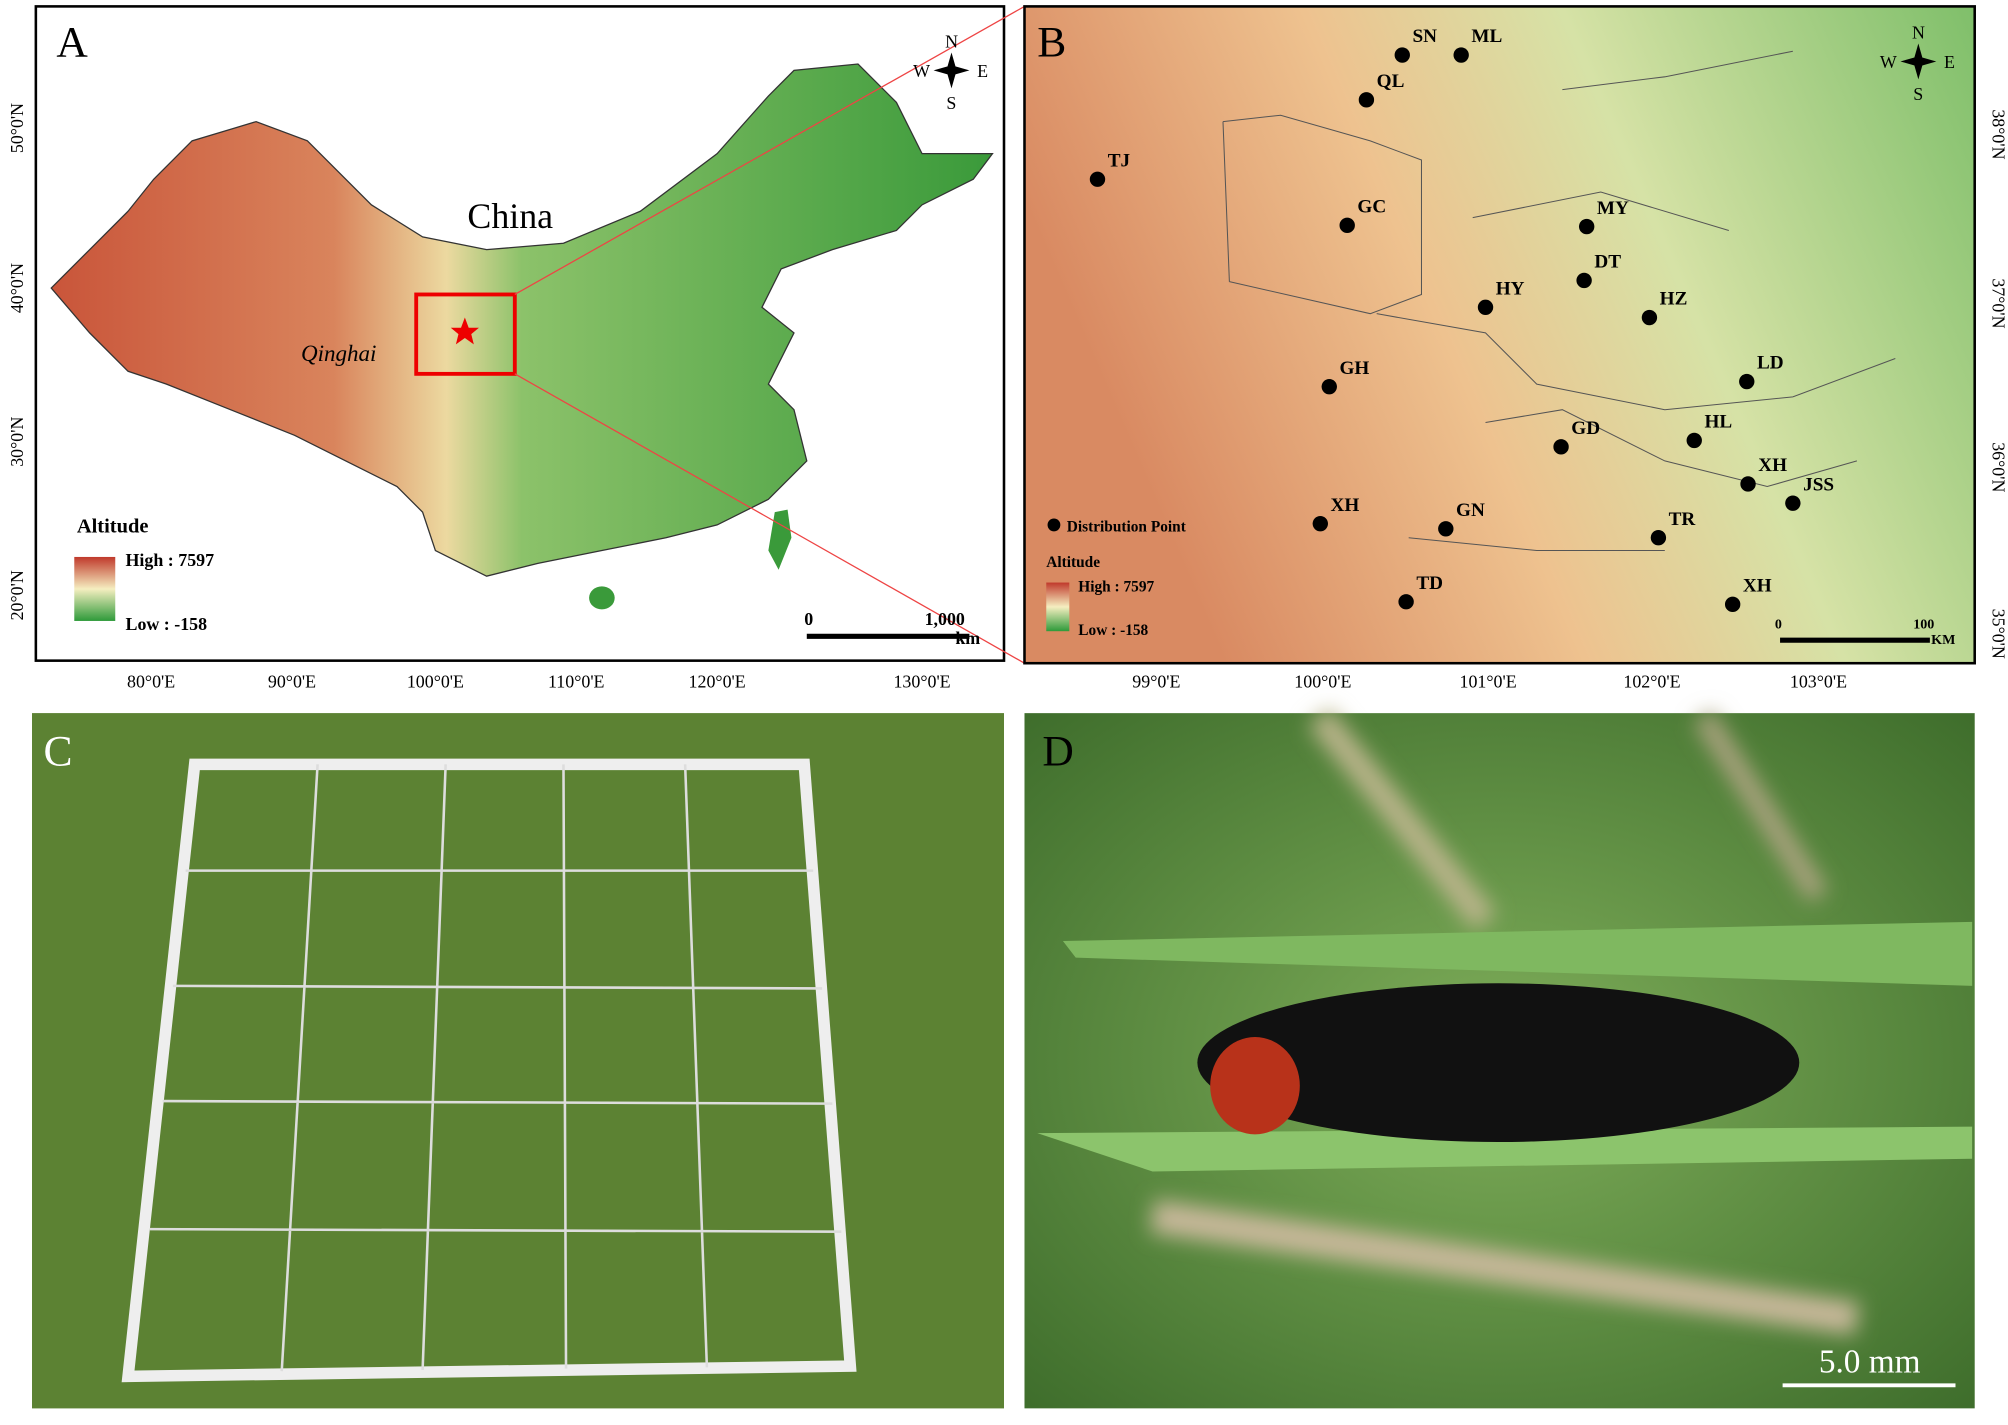  What do you see at coordinates (1918, 61) in the screenshot?
I see `compass-rose` at bounding box center [1918, 61].